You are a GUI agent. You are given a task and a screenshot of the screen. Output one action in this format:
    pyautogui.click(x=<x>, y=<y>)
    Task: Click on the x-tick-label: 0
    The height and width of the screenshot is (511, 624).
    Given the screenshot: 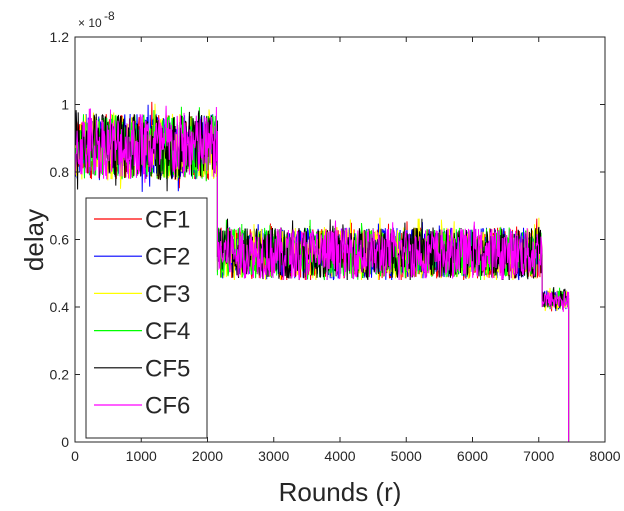 What is the action you would take?
    pyautogui.click(x=75, y=456)
    